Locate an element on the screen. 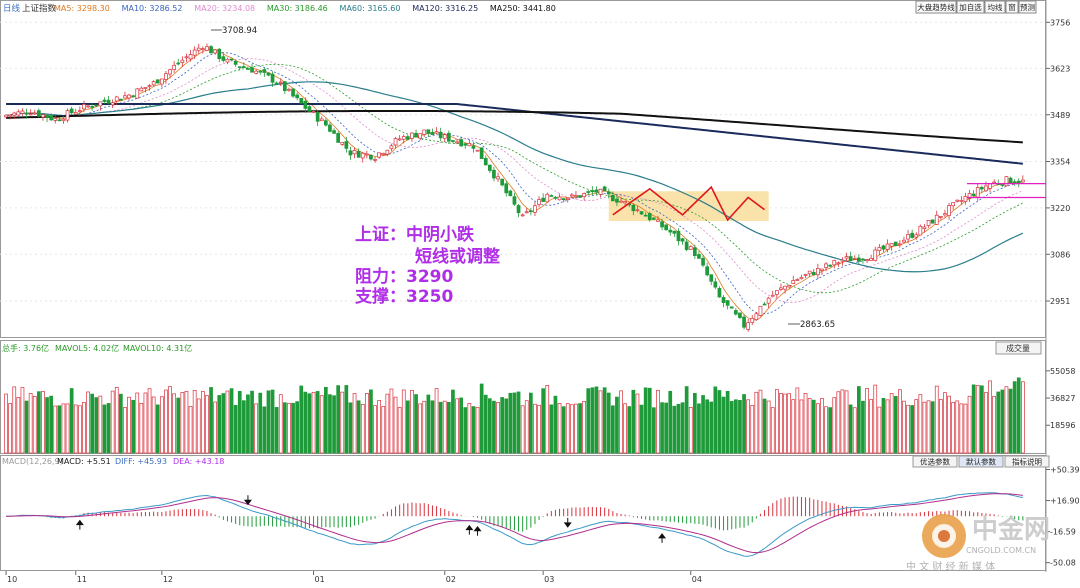  price-tick-label: 3623 is located at coordinates (1060, 68).